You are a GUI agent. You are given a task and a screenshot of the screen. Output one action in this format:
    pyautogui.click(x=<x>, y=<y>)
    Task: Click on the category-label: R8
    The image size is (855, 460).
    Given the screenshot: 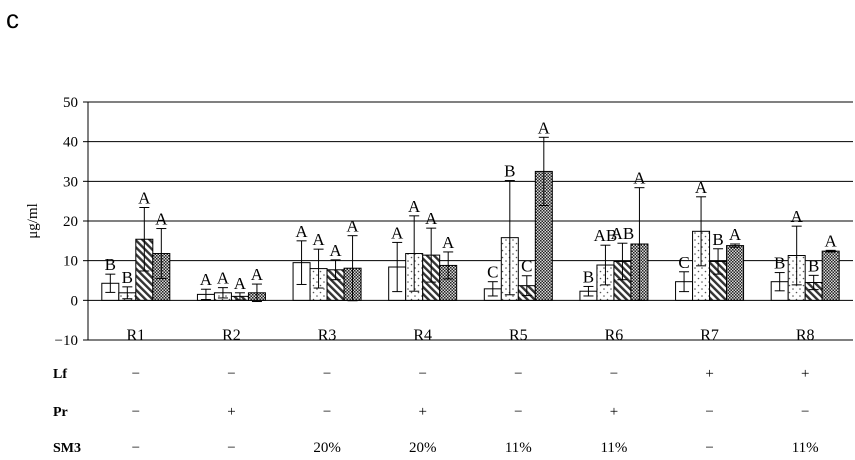 What is the action you would take?
    pyautogui.click(x=805, y=335)
    